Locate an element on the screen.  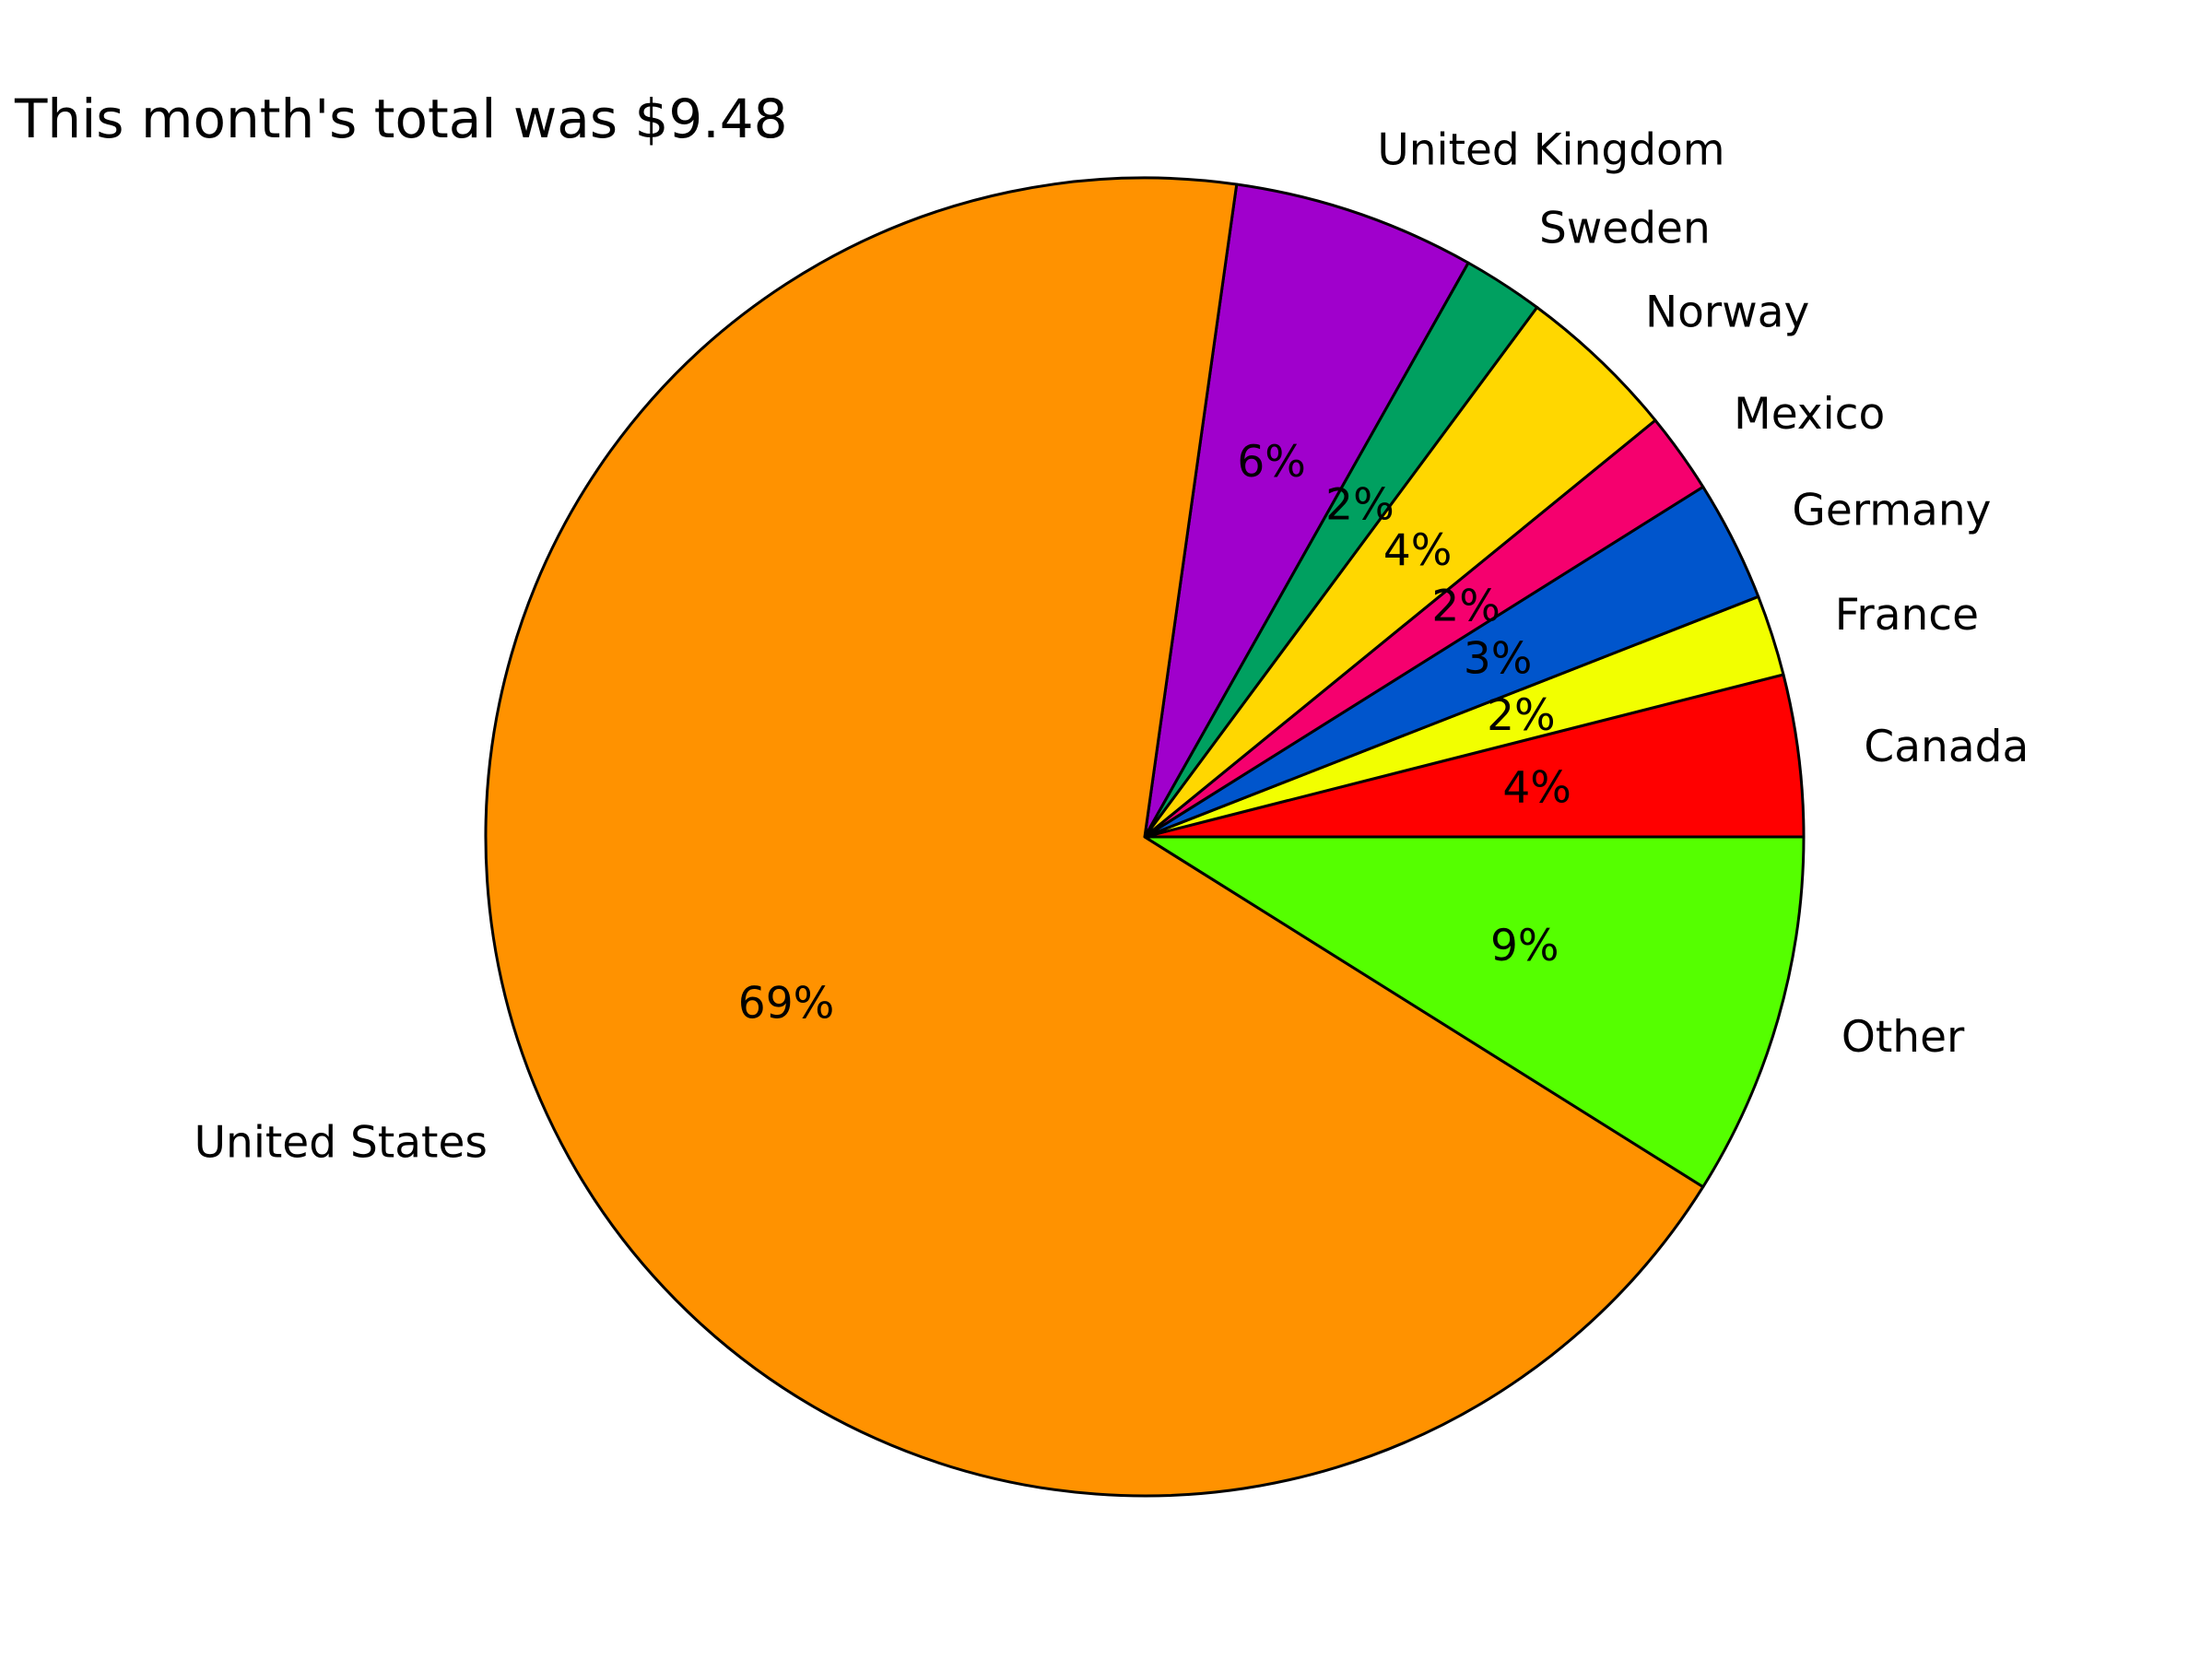
pie-category-label-norway: Norway is located at coordinates (1727, 313).